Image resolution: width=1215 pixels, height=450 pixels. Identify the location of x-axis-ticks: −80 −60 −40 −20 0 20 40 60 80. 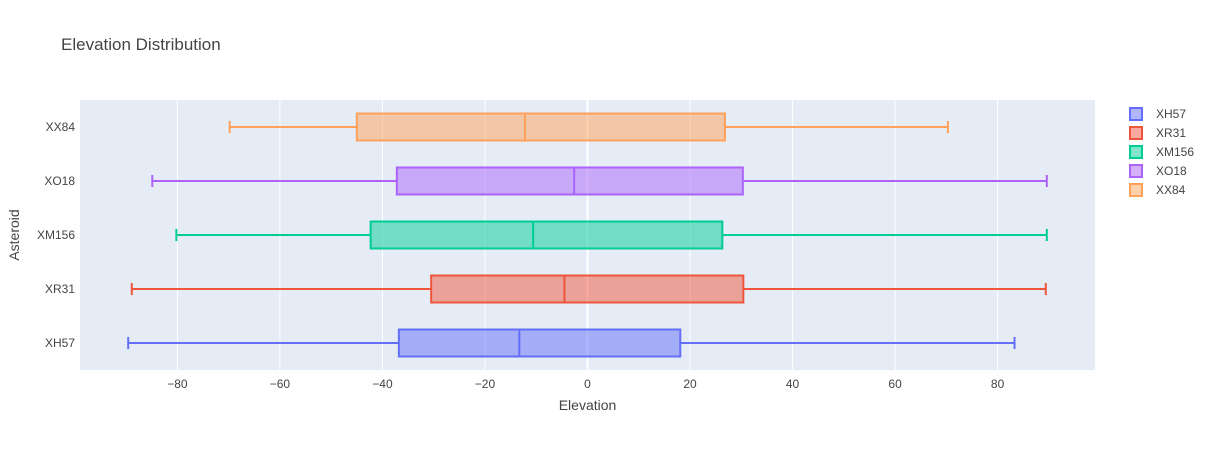
(585, 384).